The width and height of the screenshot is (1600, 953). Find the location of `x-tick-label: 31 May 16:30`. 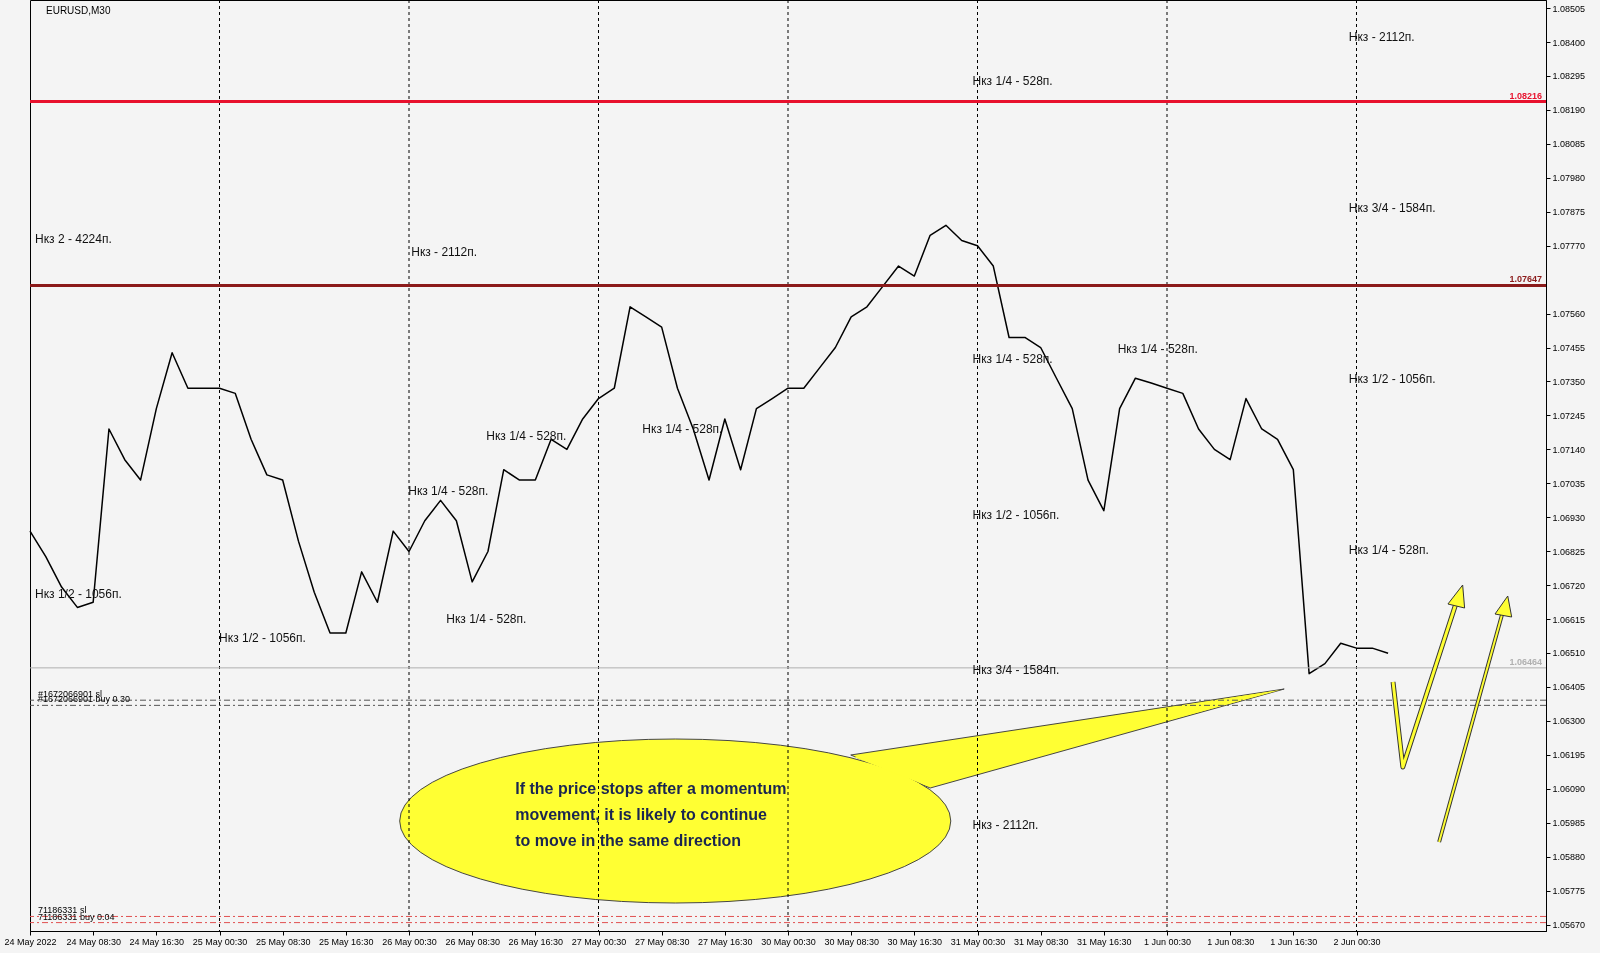

x-tick-label: 31 May 16:30 is located at coordinates (1104, 941).